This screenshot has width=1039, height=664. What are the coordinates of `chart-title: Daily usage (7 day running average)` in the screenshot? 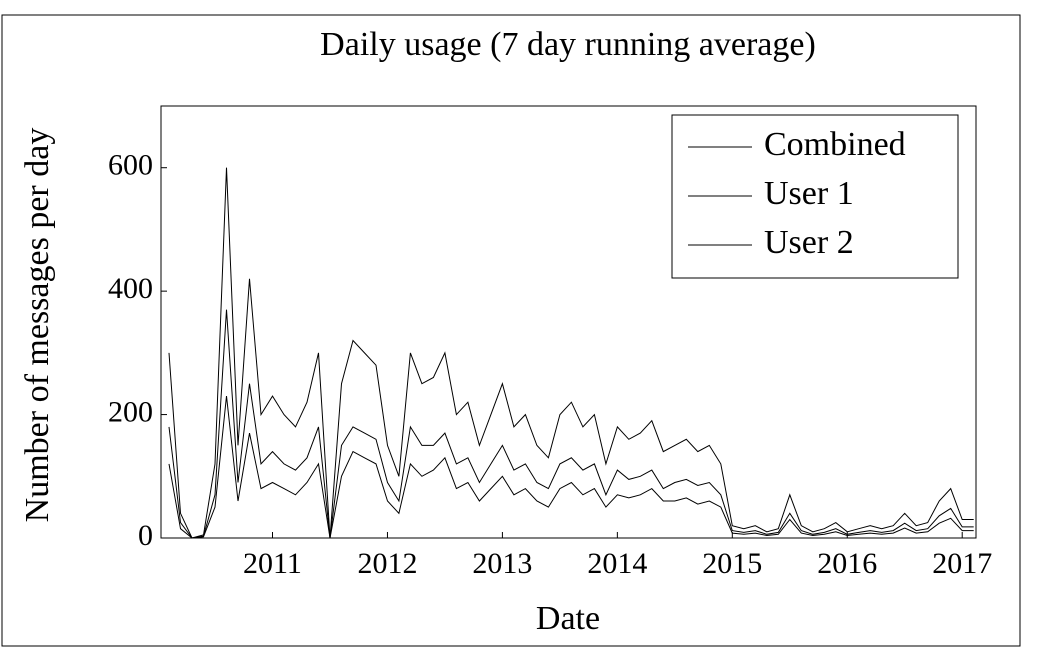 It's located at (568, 44).